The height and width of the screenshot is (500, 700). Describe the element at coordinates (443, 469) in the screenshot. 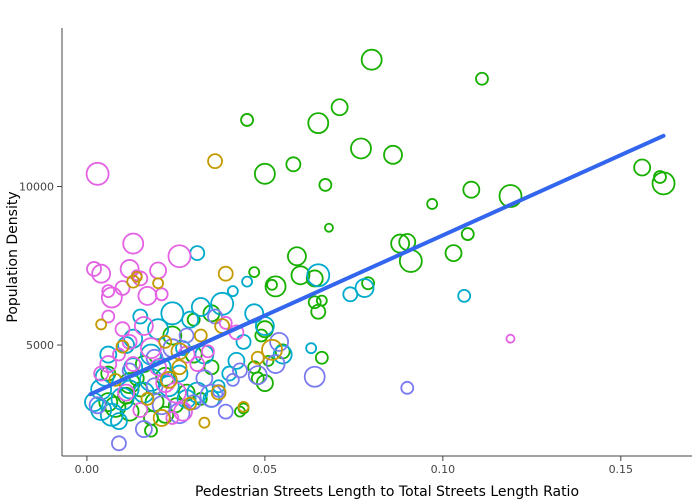

I see `x-tick-label: 0.10` at that location.